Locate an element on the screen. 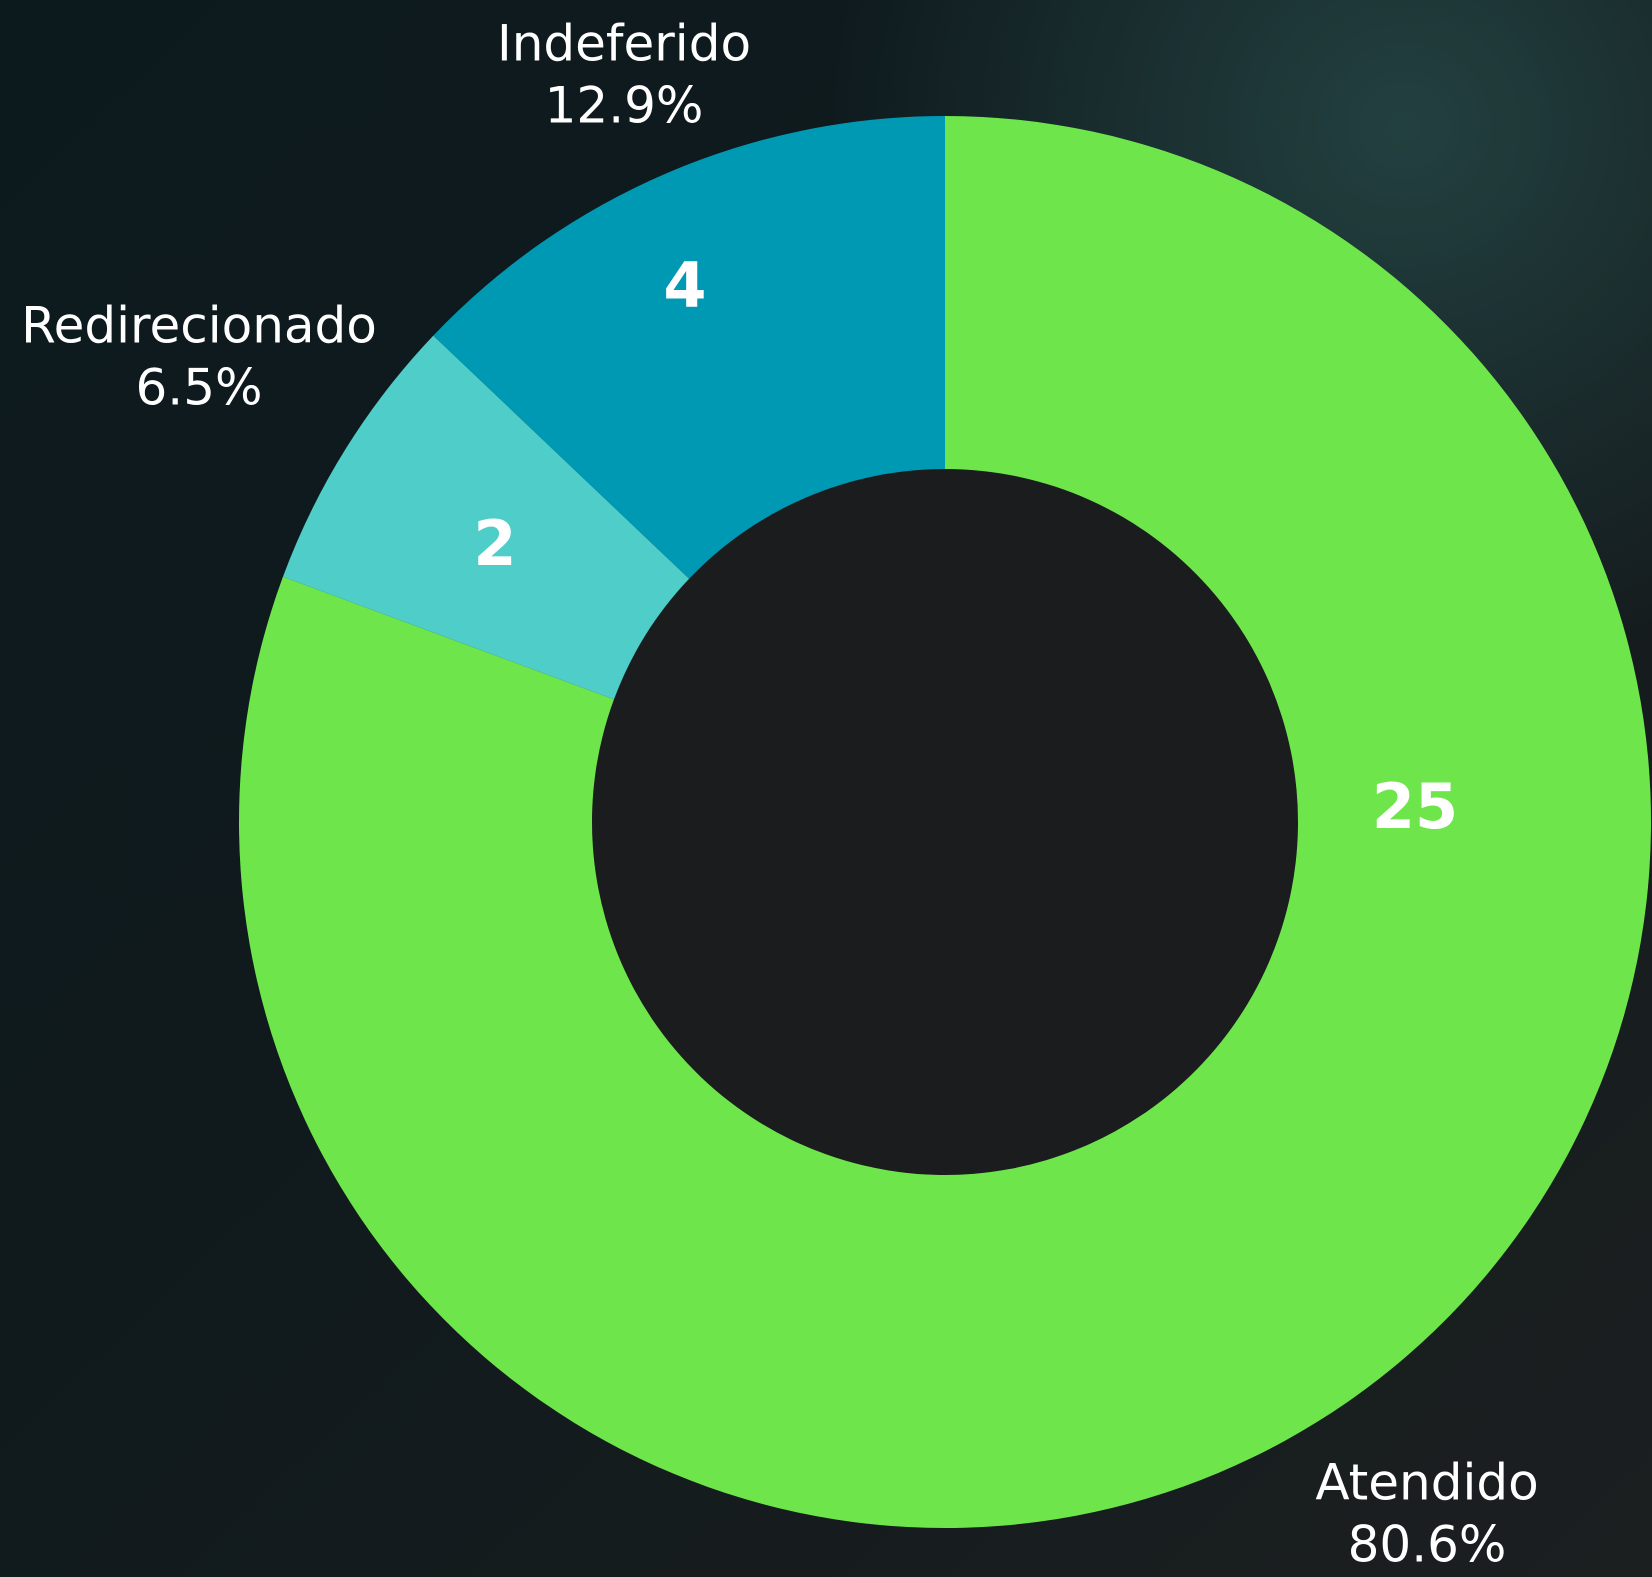 This screenshot has width=1652, height=1577. category-label: Atendido is located at coordinates (1426, 1483).